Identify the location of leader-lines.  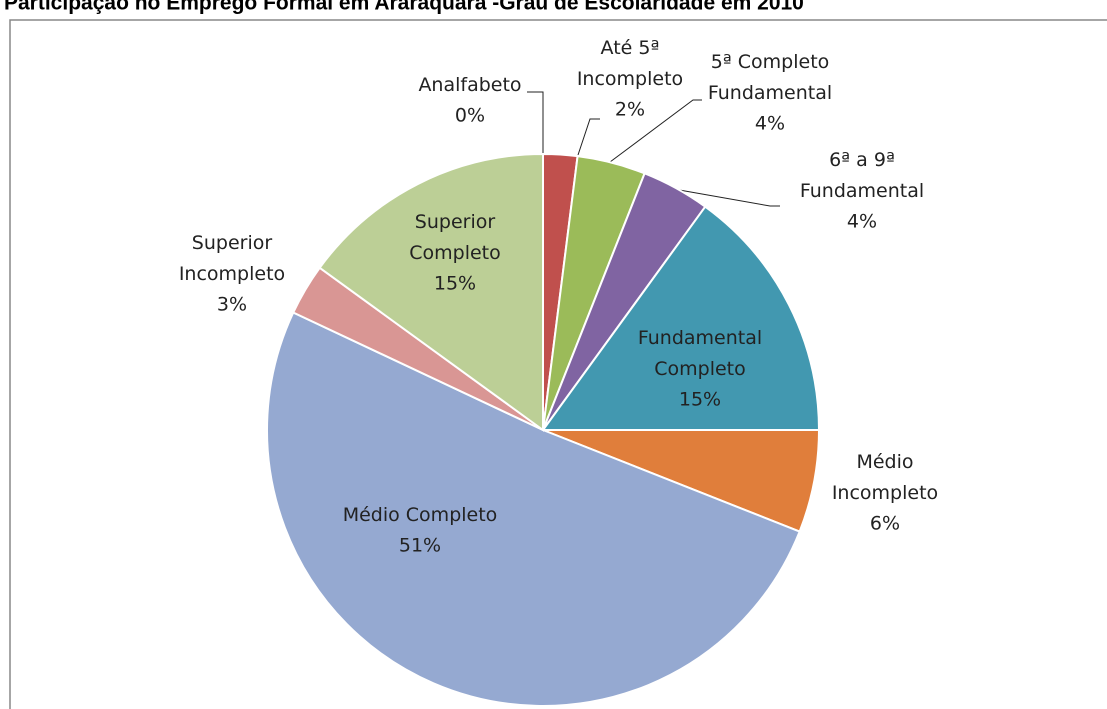
(653, 149).